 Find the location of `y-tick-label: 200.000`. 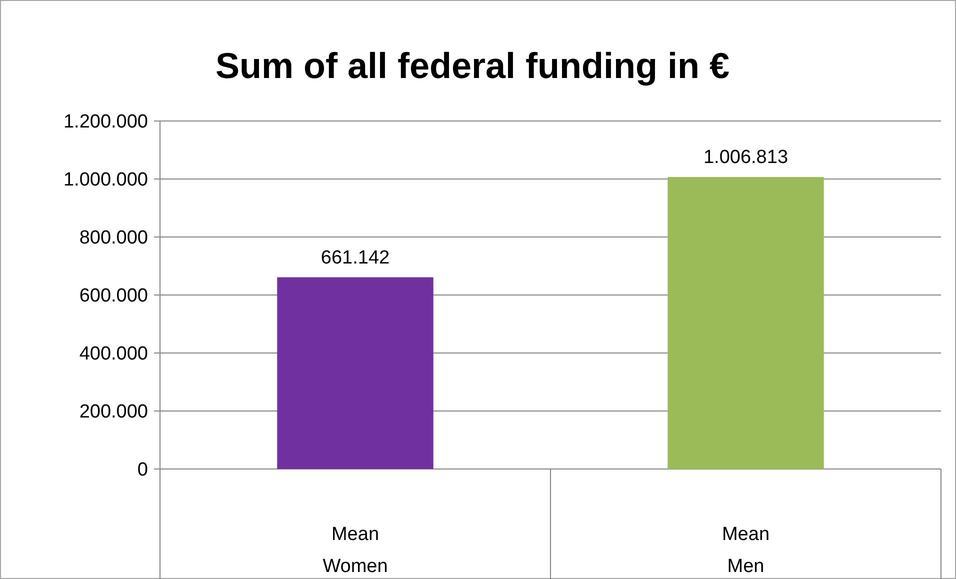

y-tick-label: 200.000 is located at coordinates (113, 412).